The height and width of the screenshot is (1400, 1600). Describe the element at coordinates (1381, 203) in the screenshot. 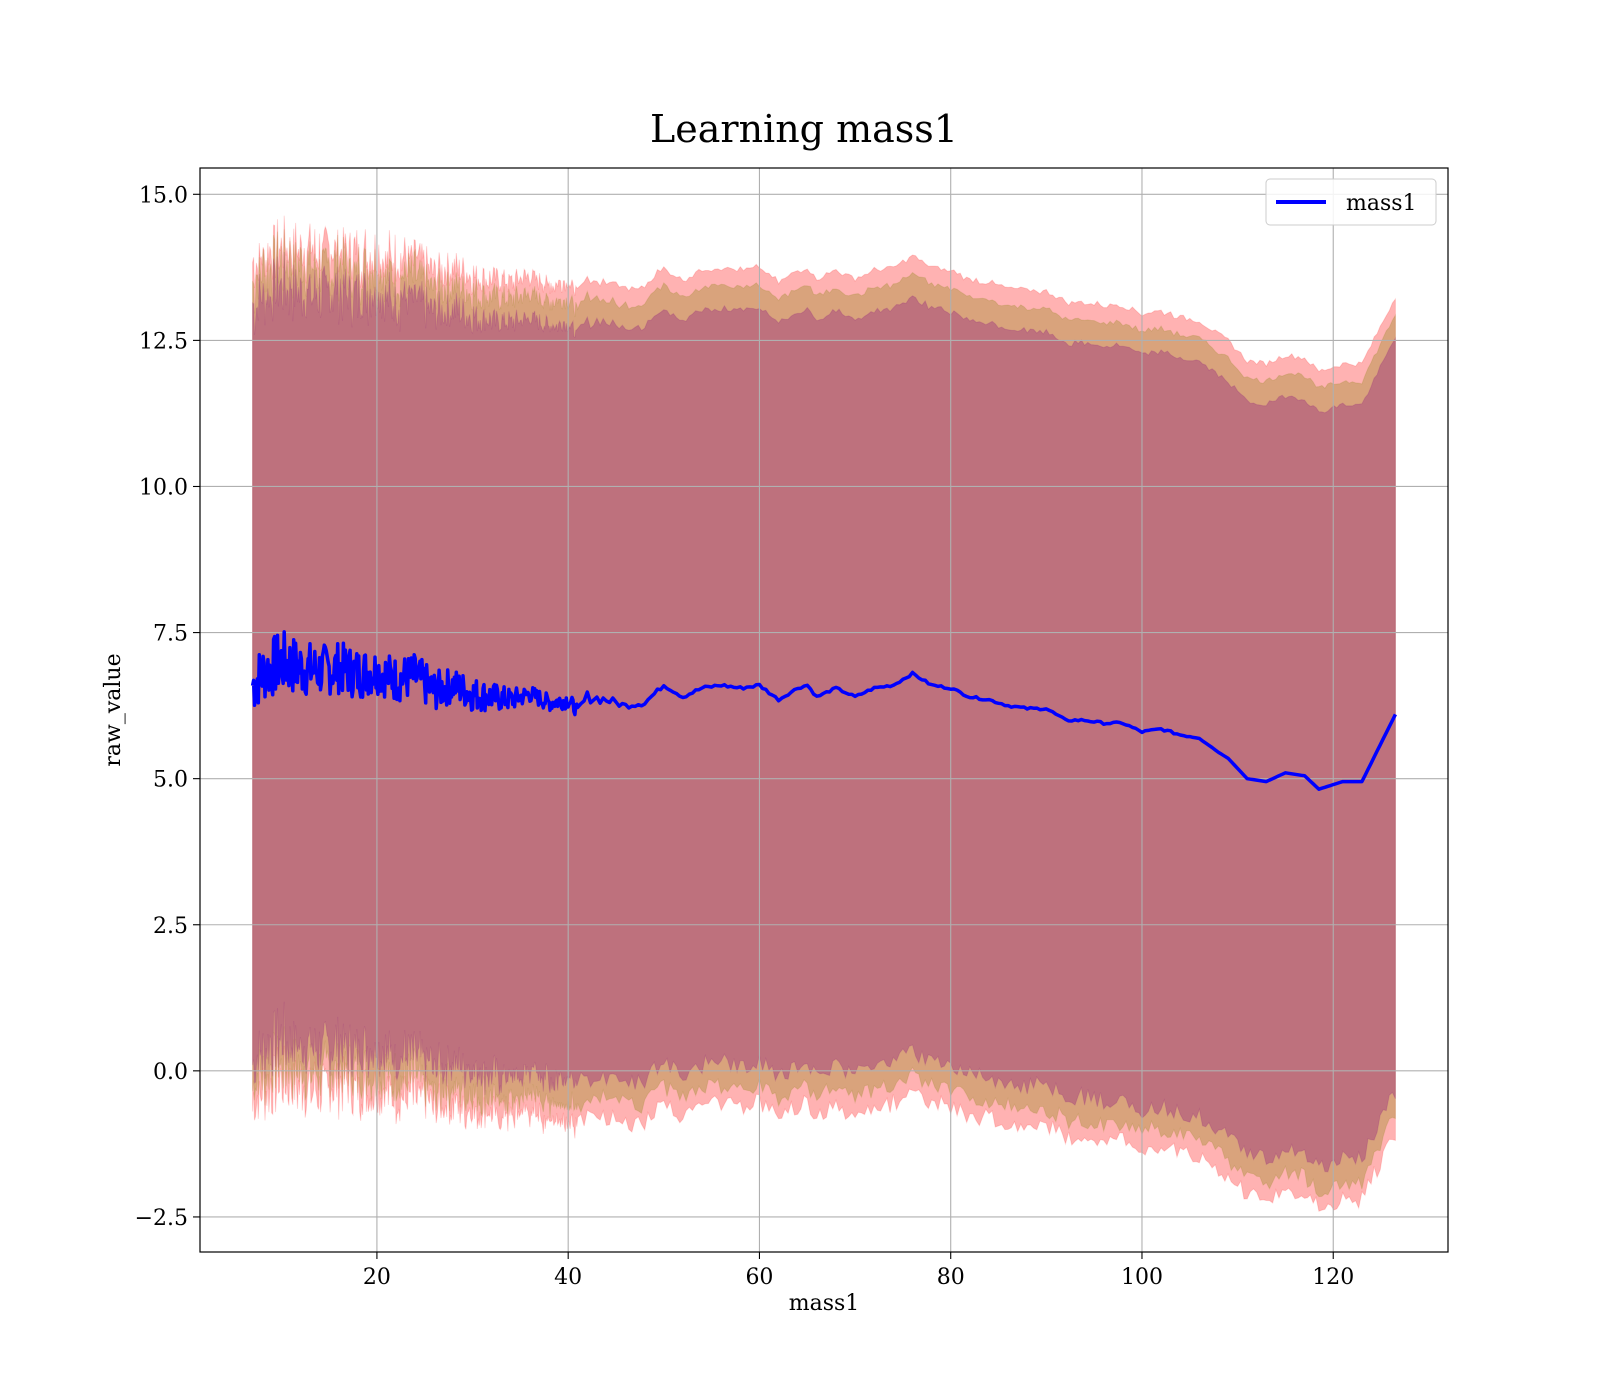

I see `legend-label: mass1` at that location.